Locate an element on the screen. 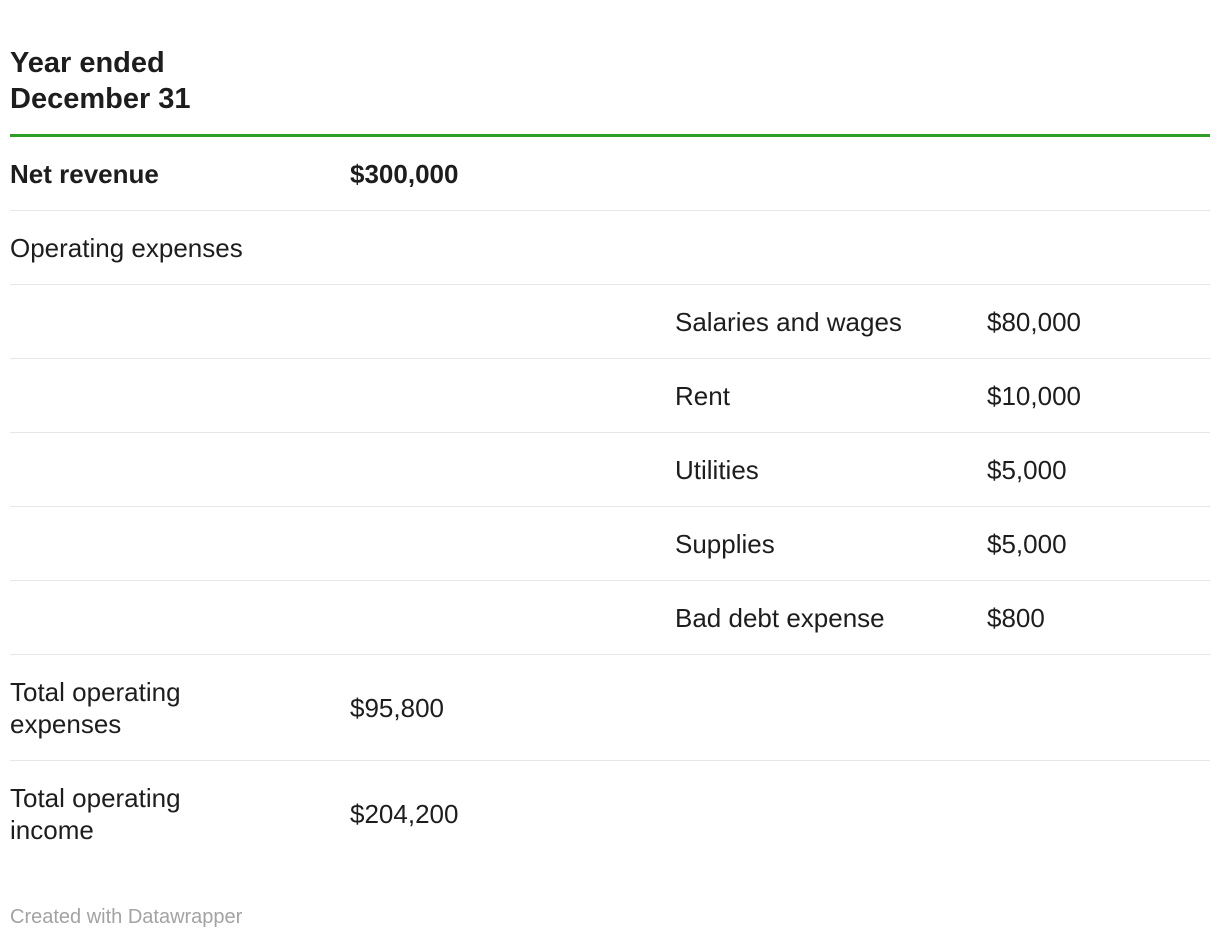 The width and height of the screenshot is (1220, 942). table-row: Total operating expenses $95,800 is located at coordinates (610, 707).